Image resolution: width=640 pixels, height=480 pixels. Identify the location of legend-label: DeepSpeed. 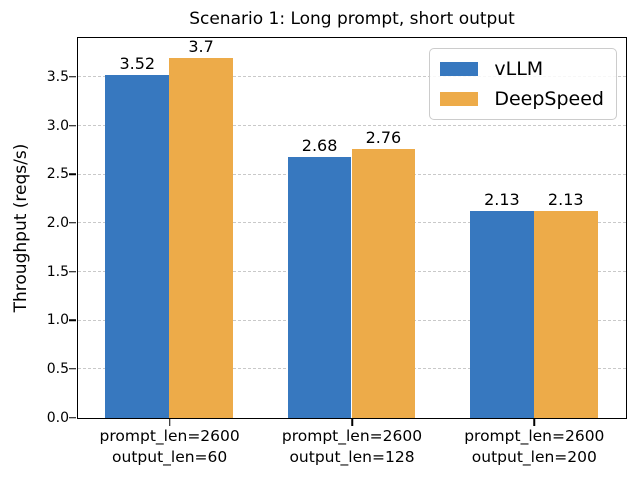
(549, 99).